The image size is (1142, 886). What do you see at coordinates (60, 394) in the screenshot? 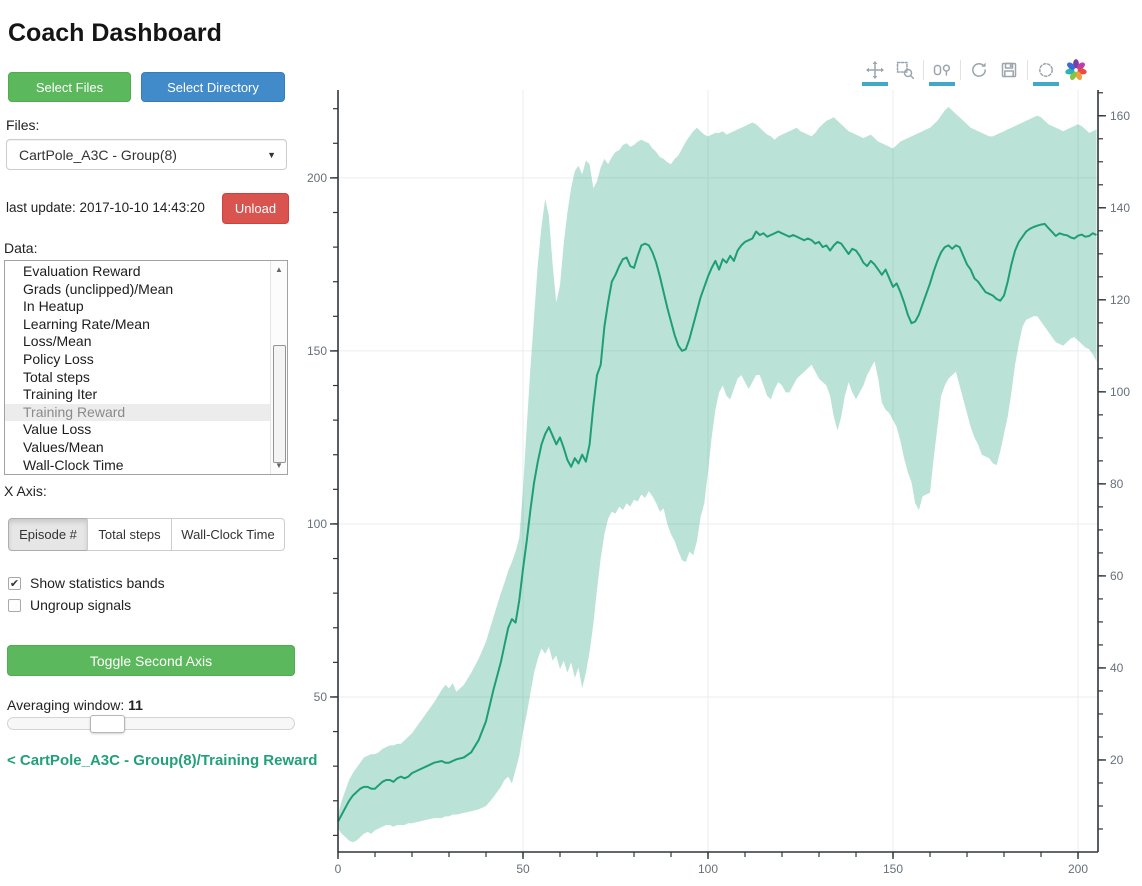
I see `list-item: Training Iter` at bounding box center [60, 394].